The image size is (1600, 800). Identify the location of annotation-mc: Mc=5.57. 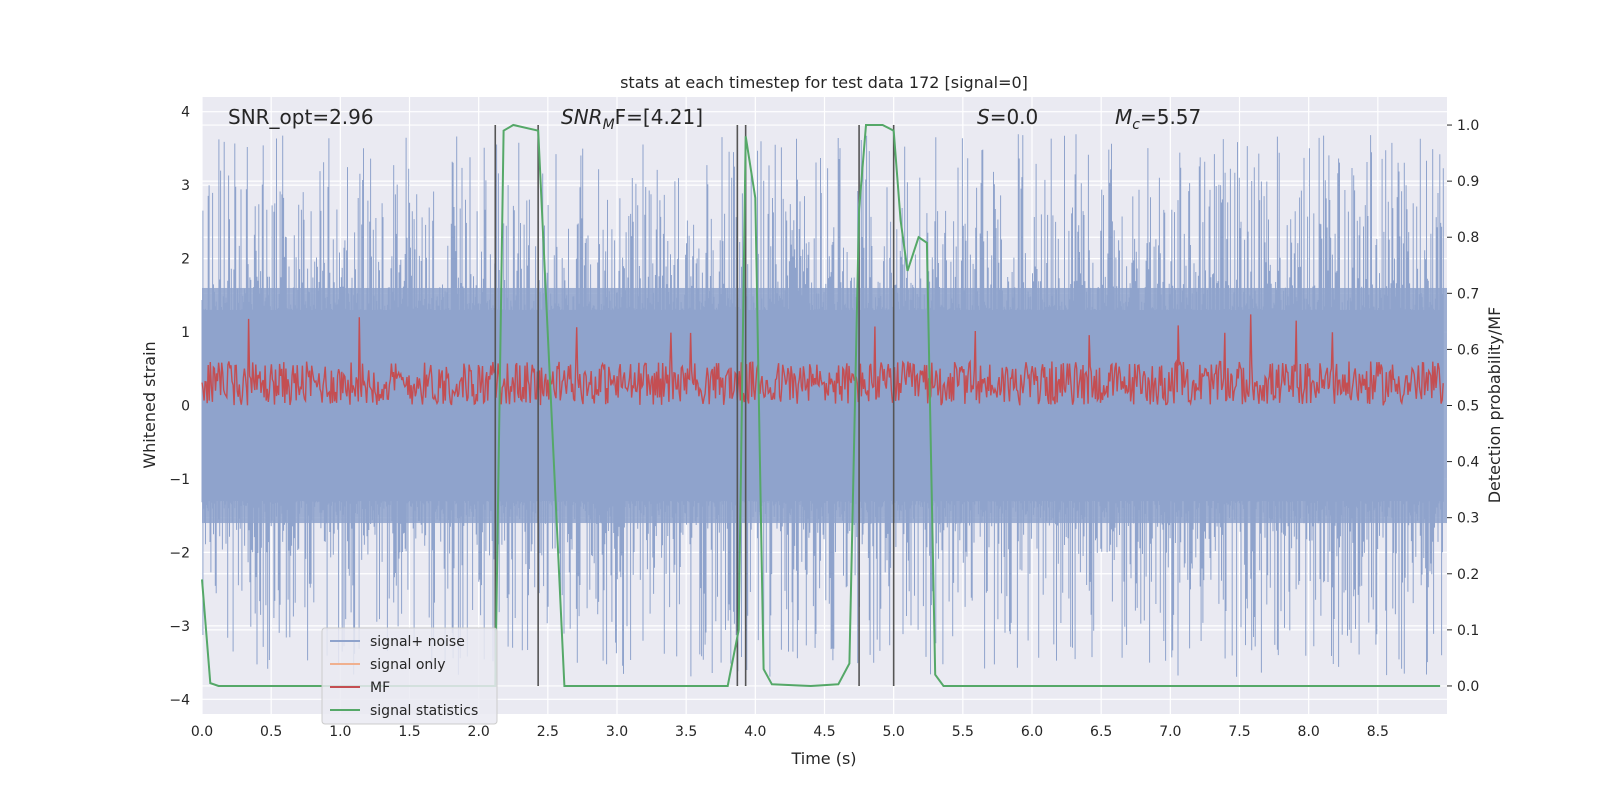
(1158, 119).